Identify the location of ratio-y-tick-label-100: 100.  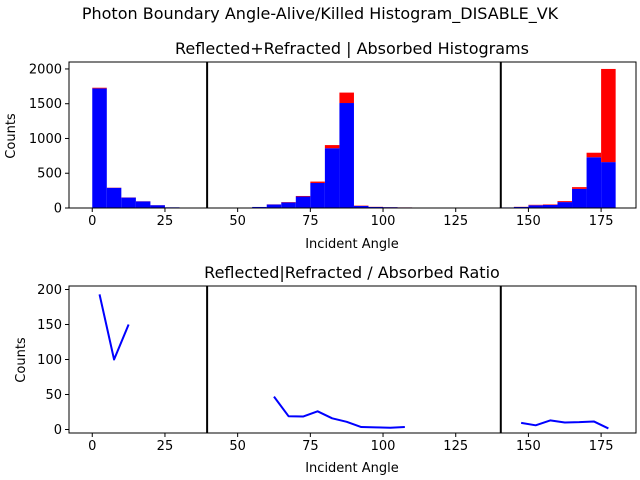
(49, 360).